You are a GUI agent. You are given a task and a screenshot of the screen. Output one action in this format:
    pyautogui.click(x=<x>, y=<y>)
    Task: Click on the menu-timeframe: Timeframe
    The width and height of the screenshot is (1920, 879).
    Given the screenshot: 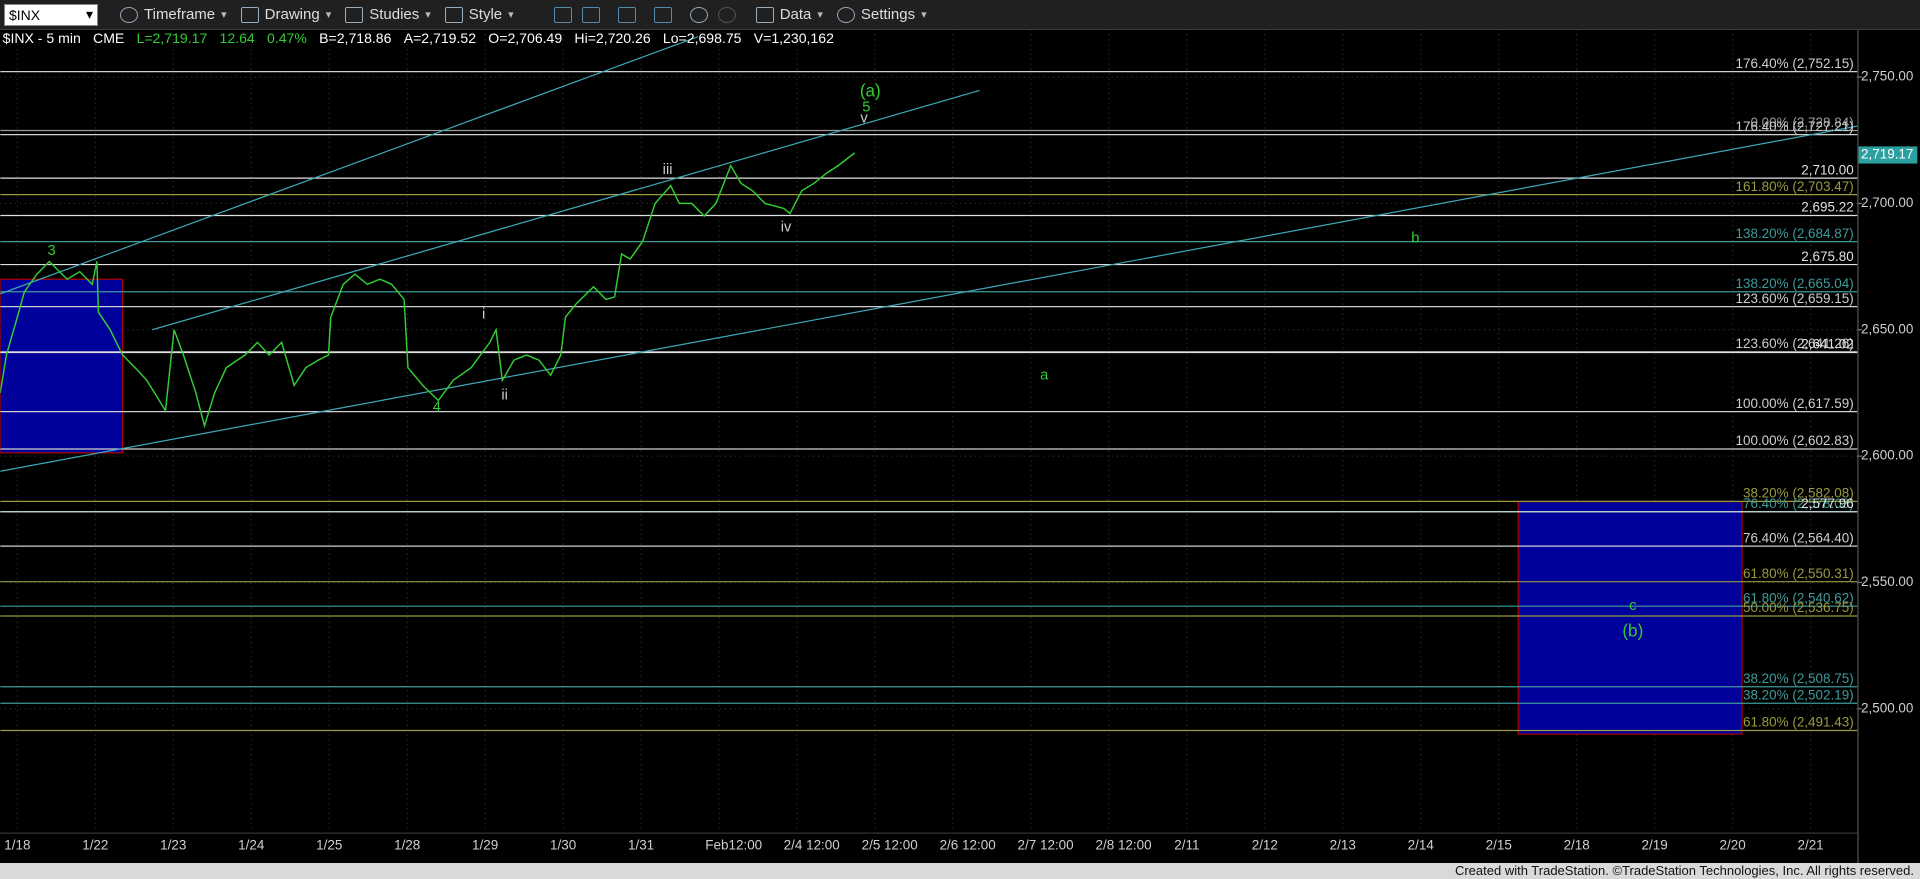 What is the action you would take?
    pyautogui.click(x=173, y=14)
    